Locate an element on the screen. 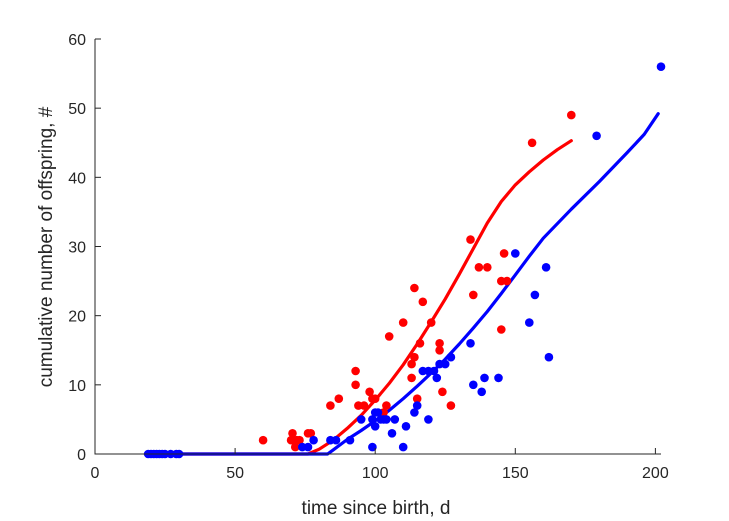 This screenshot has width=729, height=521. x-tick-label: 200 is located at coordinates (655, 473).